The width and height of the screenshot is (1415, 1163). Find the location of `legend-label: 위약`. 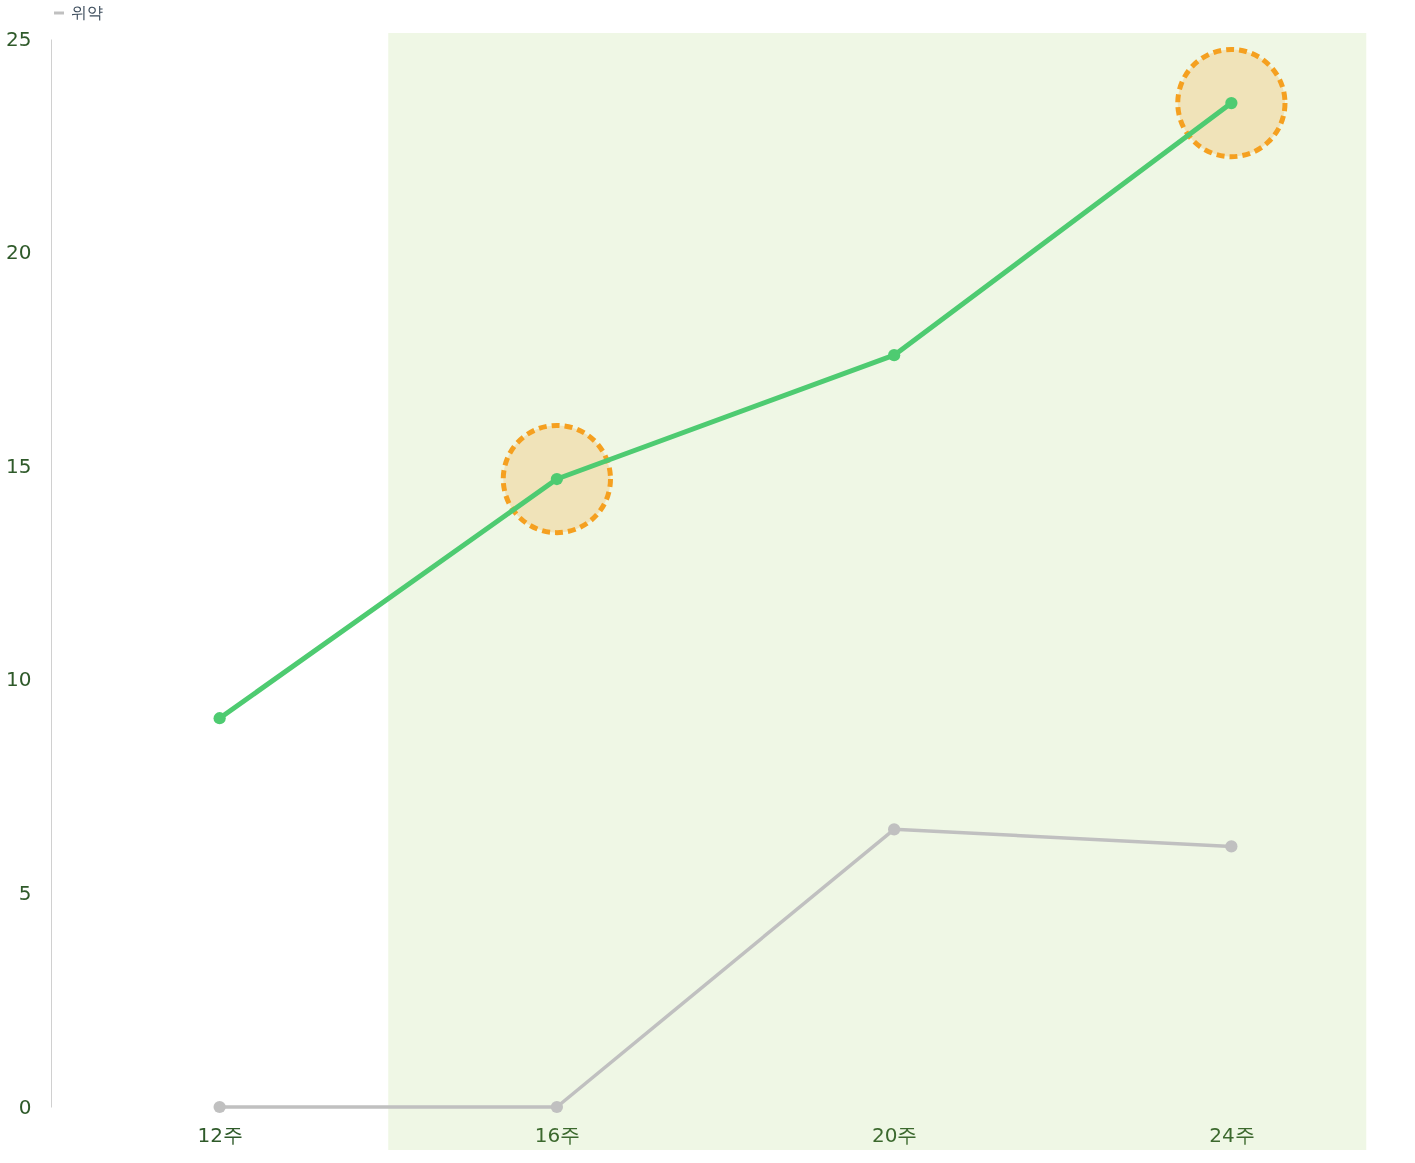

legend-label: 위약 is located at coordinates (87, 12).